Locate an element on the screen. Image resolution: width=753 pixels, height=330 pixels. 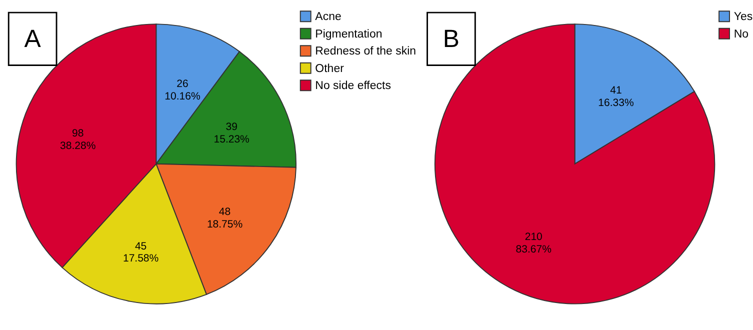
data-label: 26 10.16% is located at coordinates (182, 90).